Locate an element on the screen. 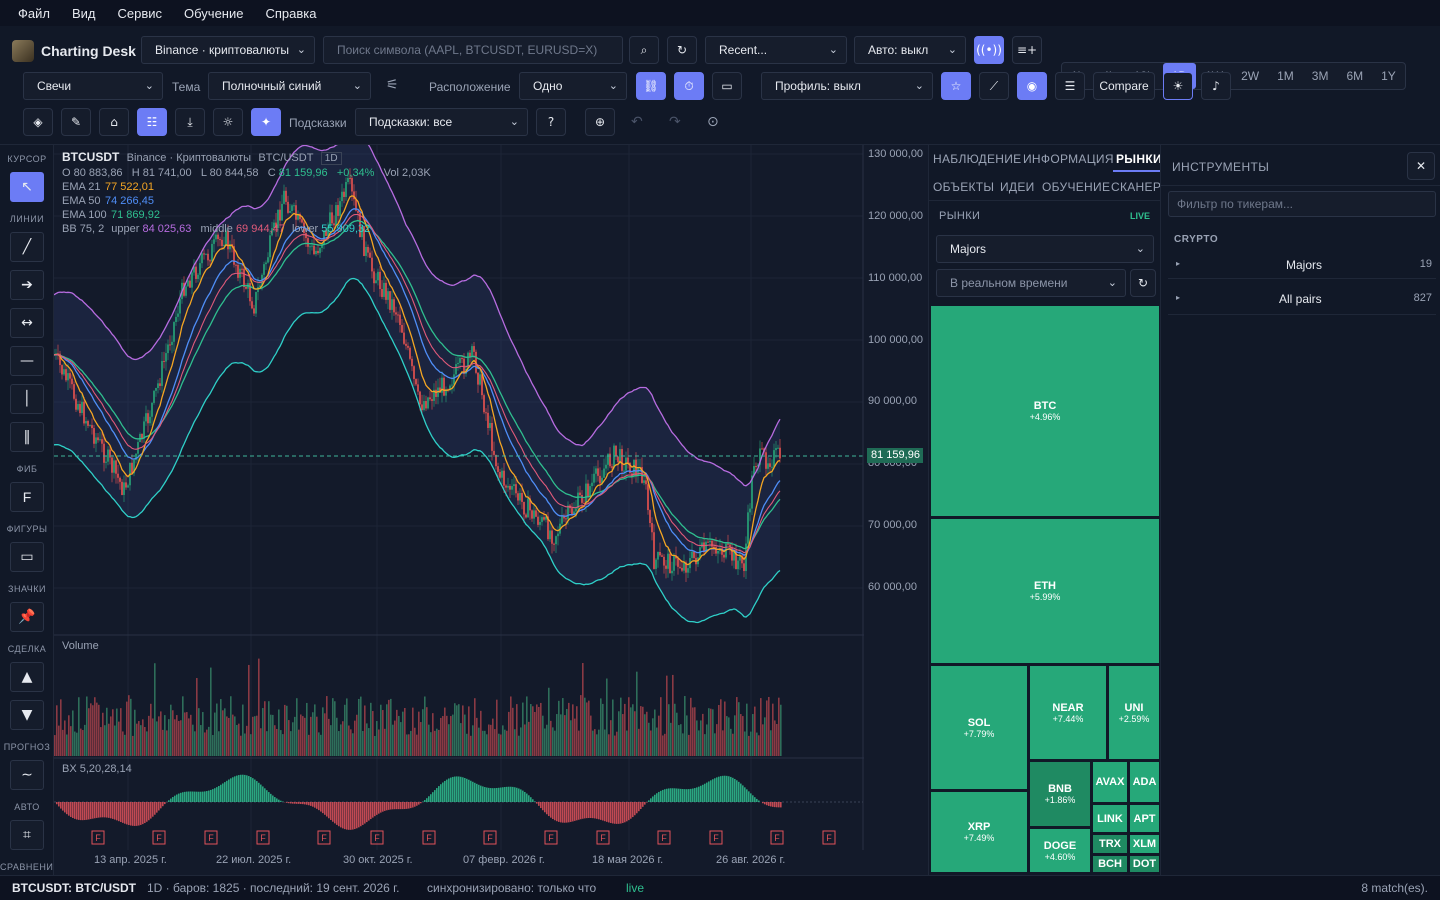 The image size is (1440, 900). menu-help: Справка is located at coordinates (291, 13).